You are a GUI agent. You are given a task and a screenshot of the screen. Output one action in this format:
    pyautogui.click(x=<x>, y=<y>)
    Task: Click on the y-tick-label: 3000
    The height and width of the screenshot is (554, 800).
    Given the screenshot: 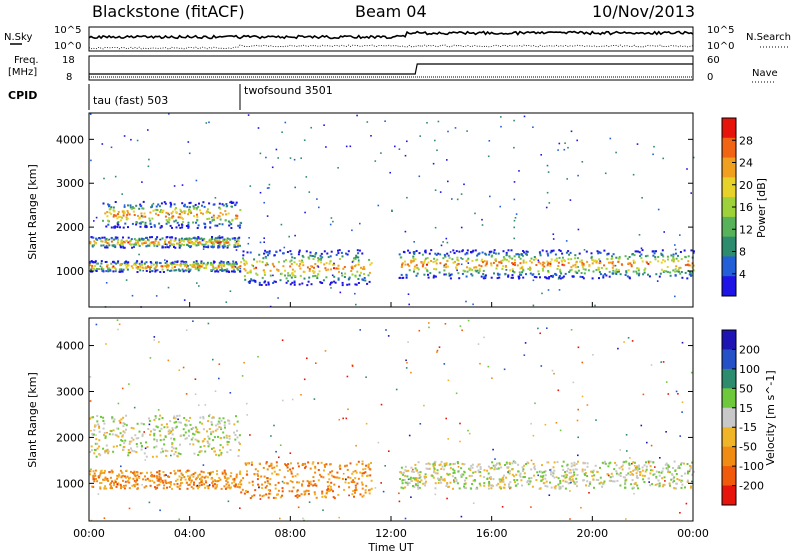 What is the action you would take?
    pyautogui.click(x=70, y=391)
    